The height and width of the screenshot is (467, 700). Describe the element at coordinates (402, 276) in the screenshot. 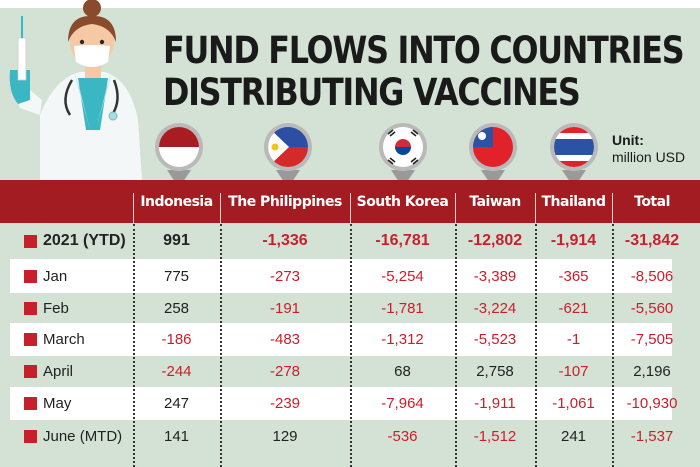

I see `cell: -5,254` at that location.